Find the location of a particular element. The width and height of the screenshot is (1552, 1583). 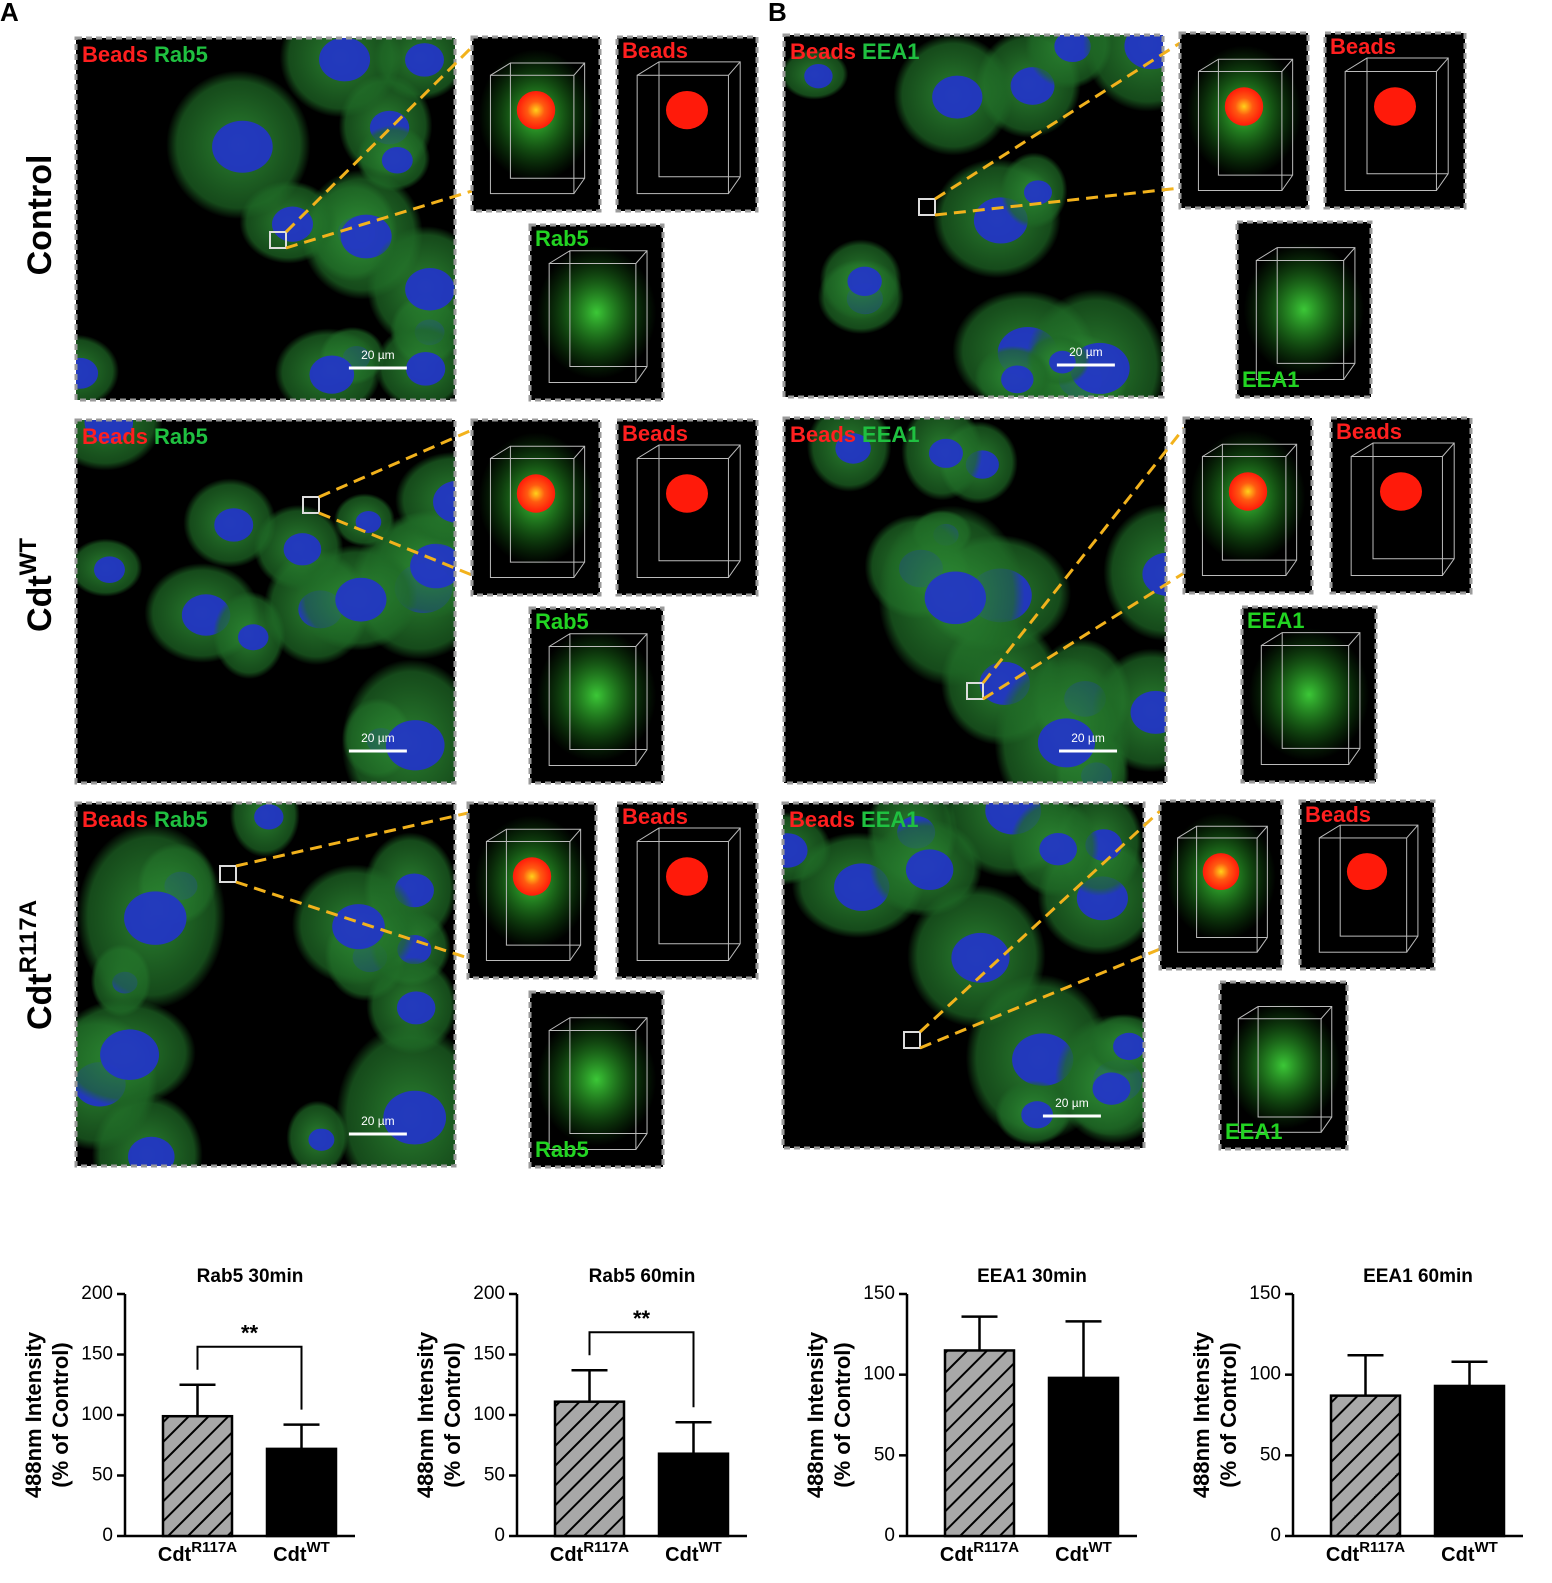

panel-label: A is located at coordinates (9, 13).